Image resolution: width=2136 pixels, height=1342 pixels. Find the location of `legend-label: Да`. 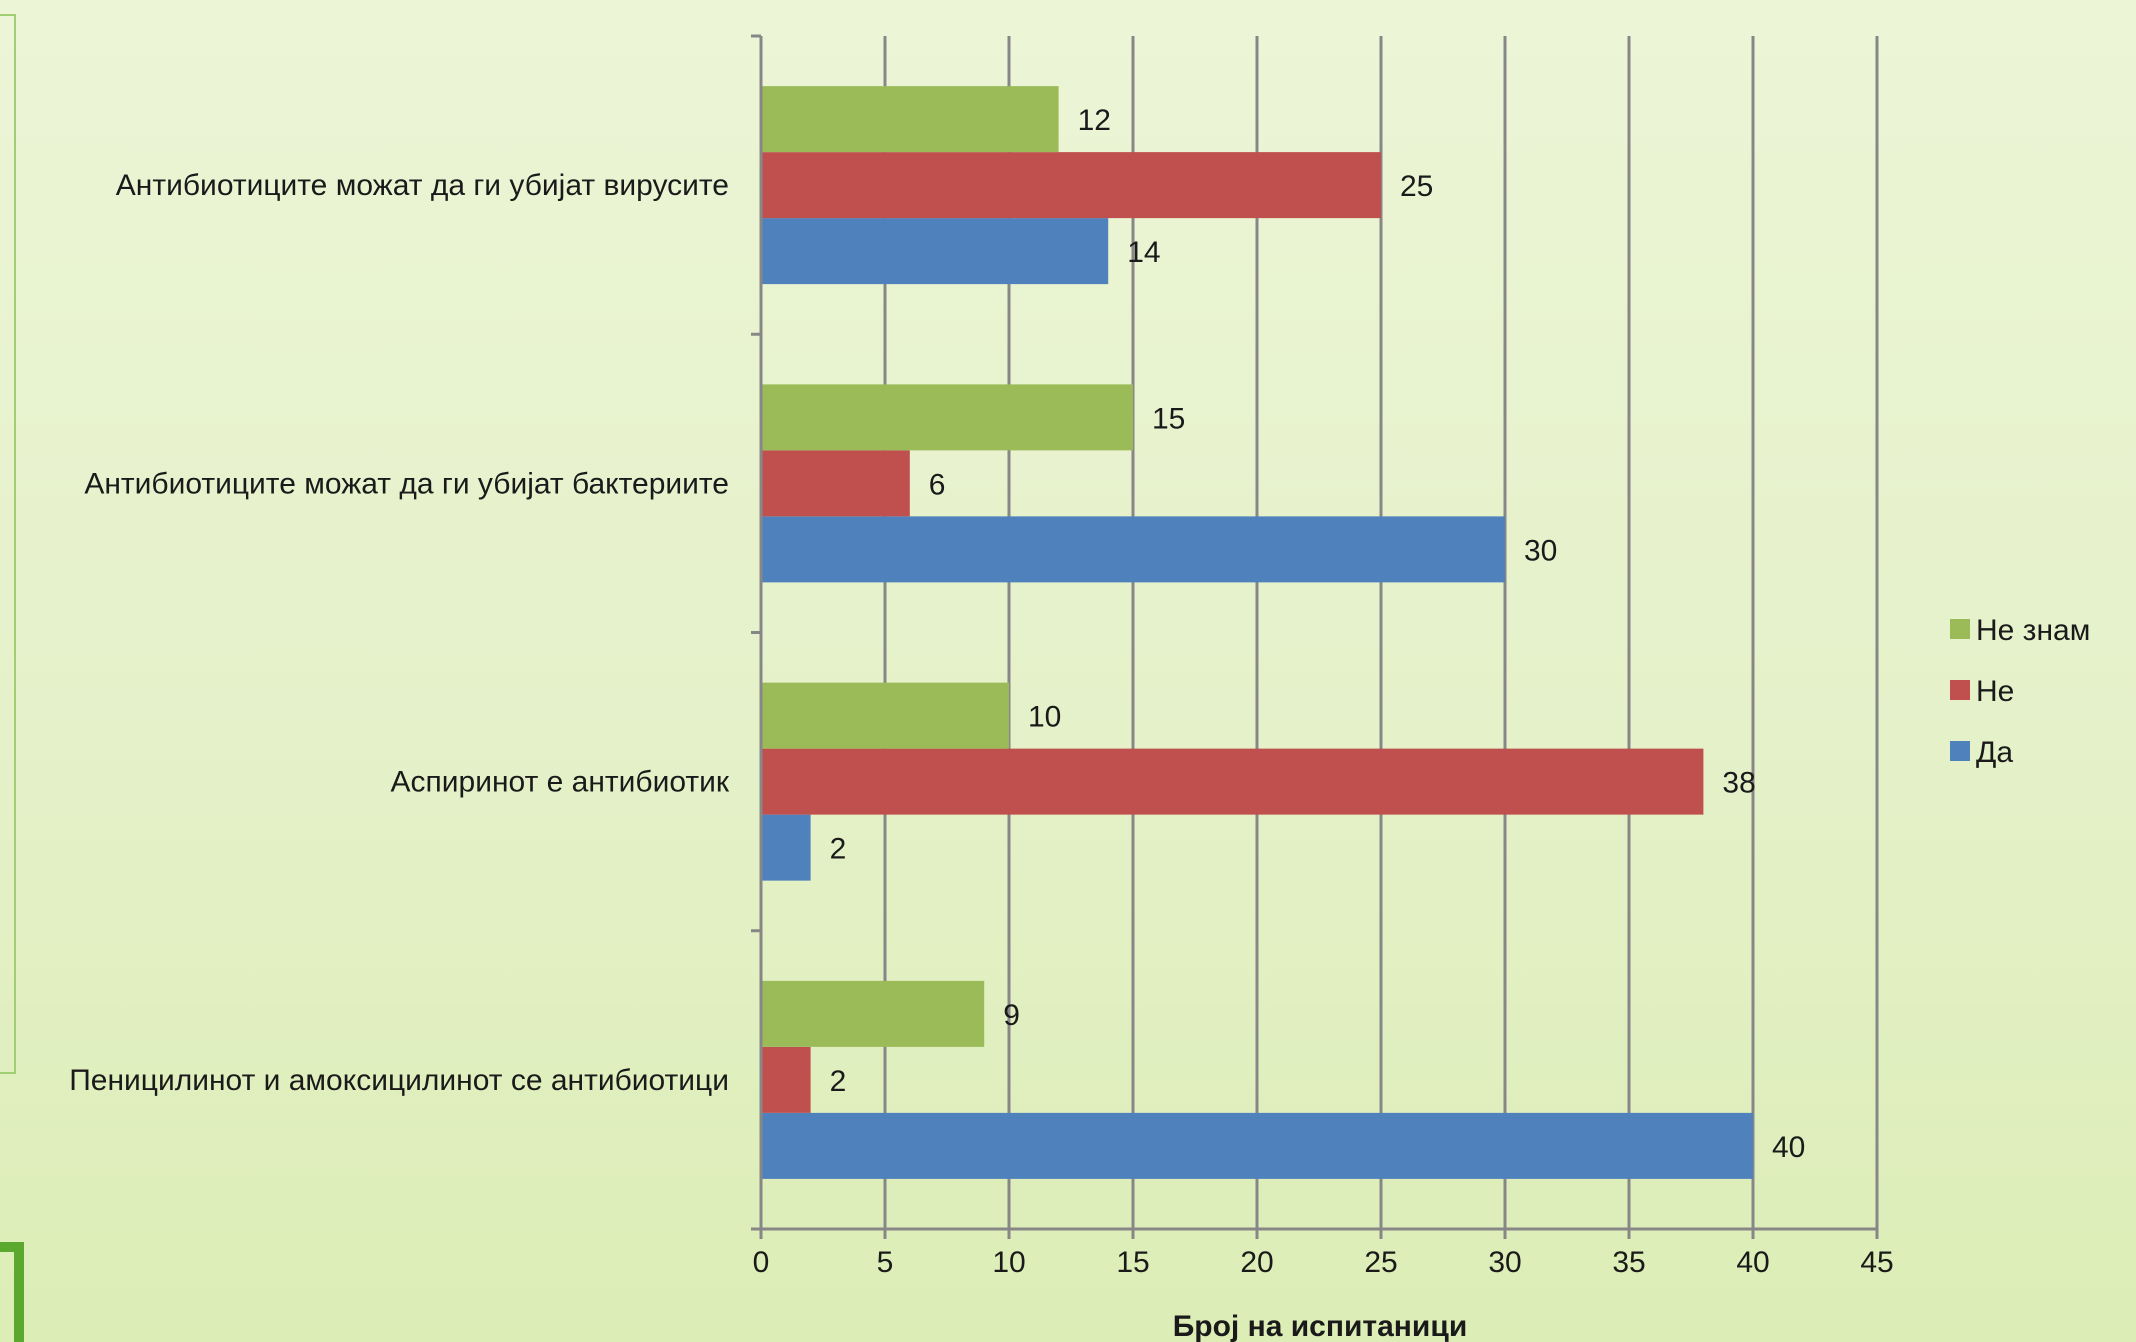

legend-label: Да is located at coordinates (1994, 752).